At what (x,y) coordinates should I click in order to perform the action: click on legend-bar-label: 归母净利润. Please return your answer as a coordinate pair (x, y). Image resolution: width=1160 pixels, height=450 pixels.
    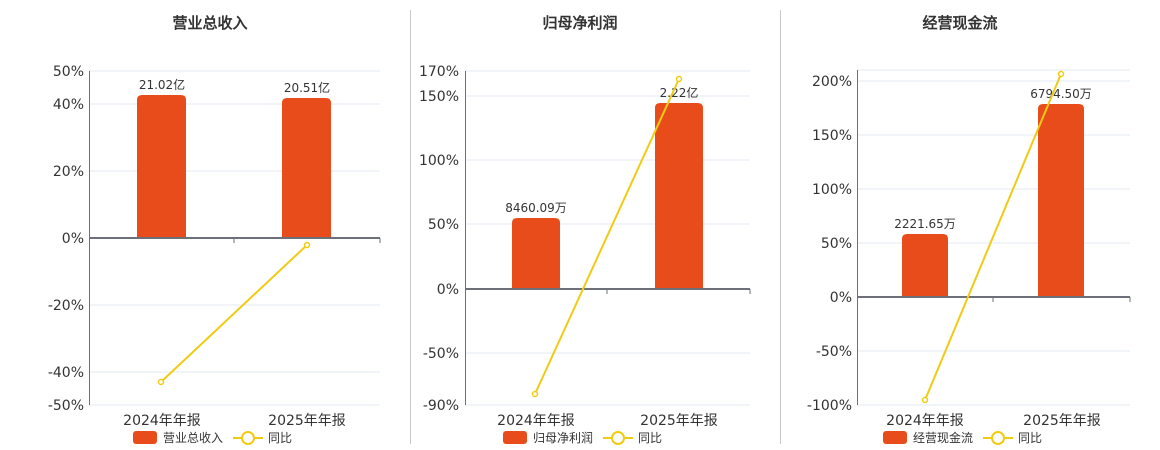
    Looking at the image, I should click on (563, 438).